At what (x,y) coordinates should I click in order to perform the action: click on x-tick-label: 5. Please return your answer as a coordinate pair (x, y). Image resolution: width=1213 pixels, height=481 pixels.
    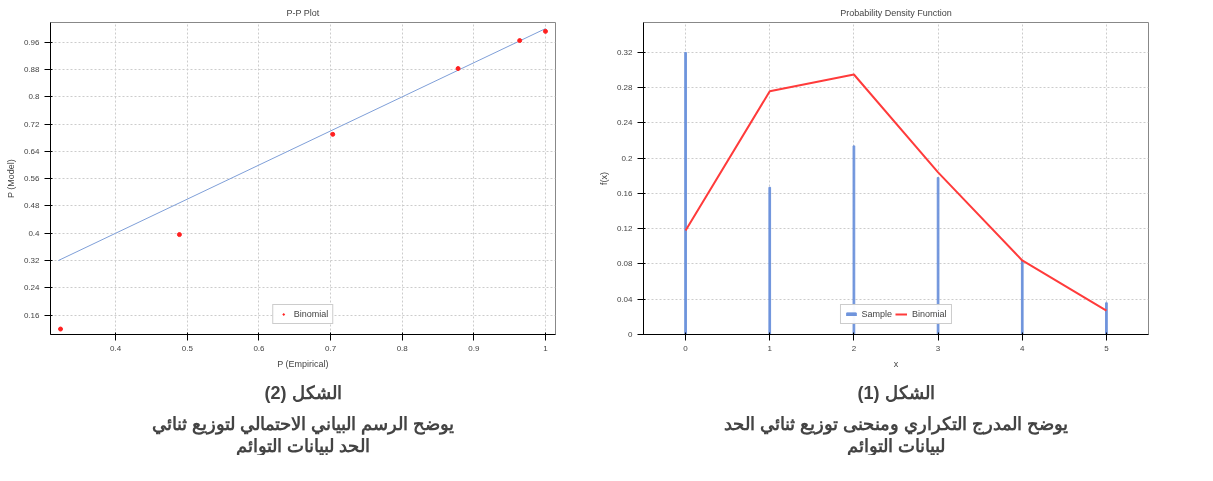
    Looking at the image, I should click on (1107, 348).